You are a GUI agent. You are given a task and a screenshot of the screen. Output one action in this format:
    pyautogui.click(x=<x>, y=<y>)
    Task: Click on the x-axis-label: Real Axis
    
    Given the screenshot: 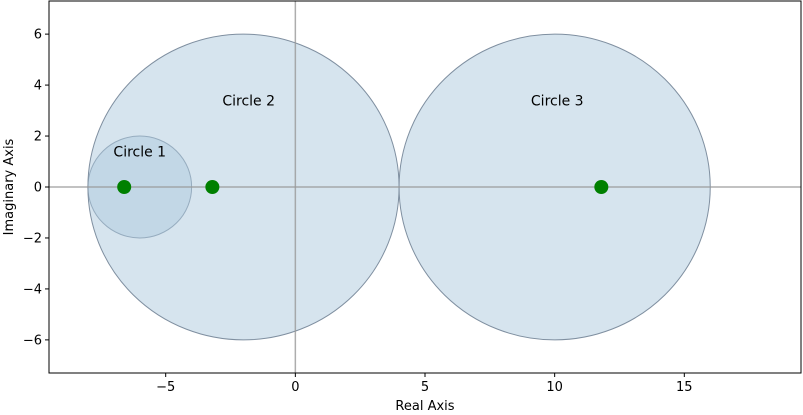 What is the action you would take?
    pyautogui.click(x=424, y=406)
    